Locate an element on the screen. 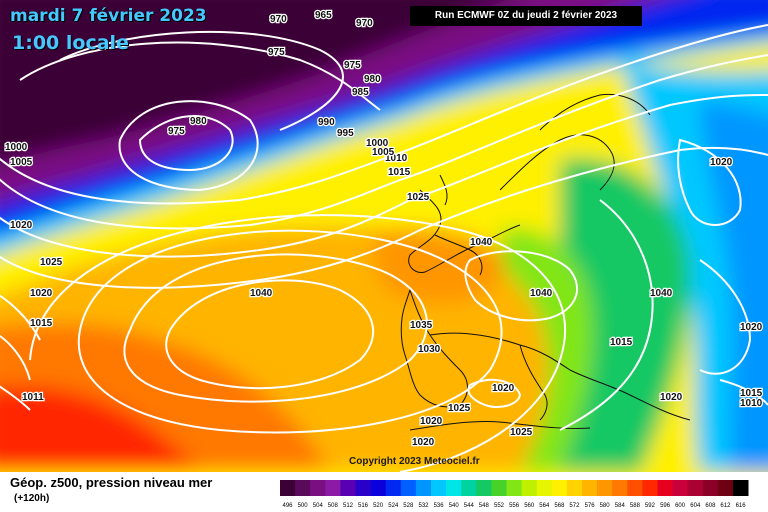 Image resolution: width=768 pixels, height=512 pixels. legend-tick-label: 600 is located at coordinates (680, 506).